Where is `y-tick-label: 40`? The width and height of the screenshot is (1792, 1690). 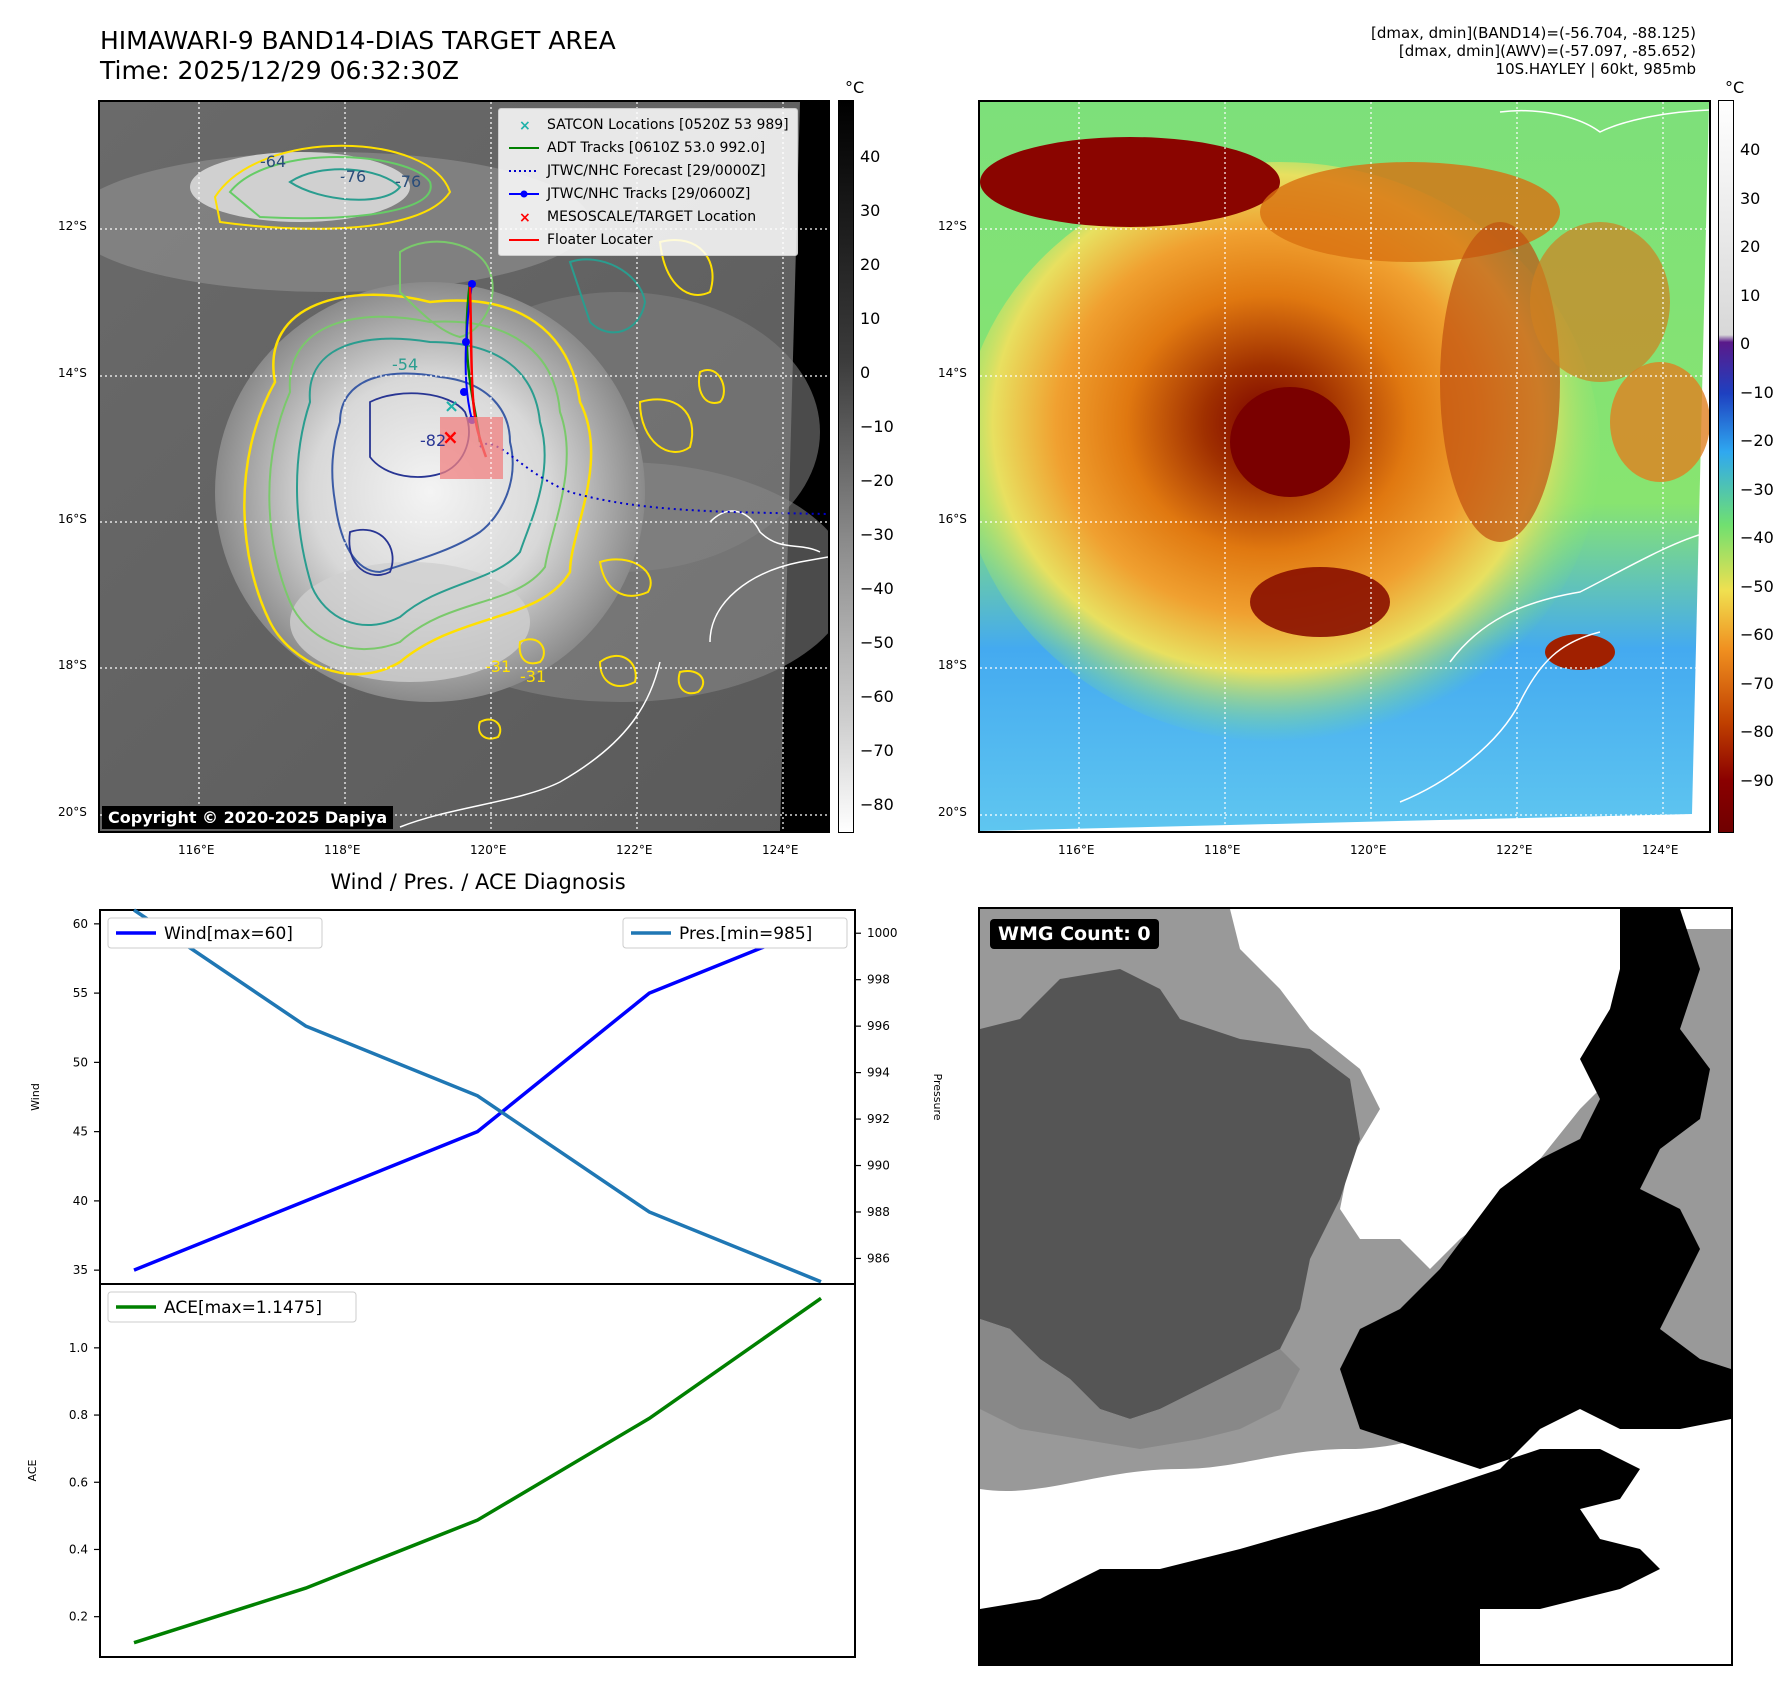 y-tick-label: 40 is located at coordinates (80, 1201).